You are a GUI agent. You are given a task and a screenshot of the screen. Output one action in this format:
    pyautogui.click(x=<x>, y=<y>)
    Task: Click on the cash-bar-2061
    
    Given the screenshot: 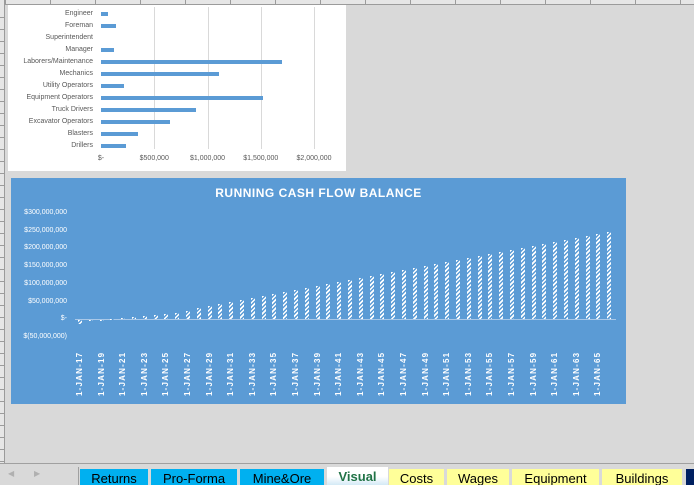 What is the action you would take?
    pyautogui.click(x=555, y=280)
    